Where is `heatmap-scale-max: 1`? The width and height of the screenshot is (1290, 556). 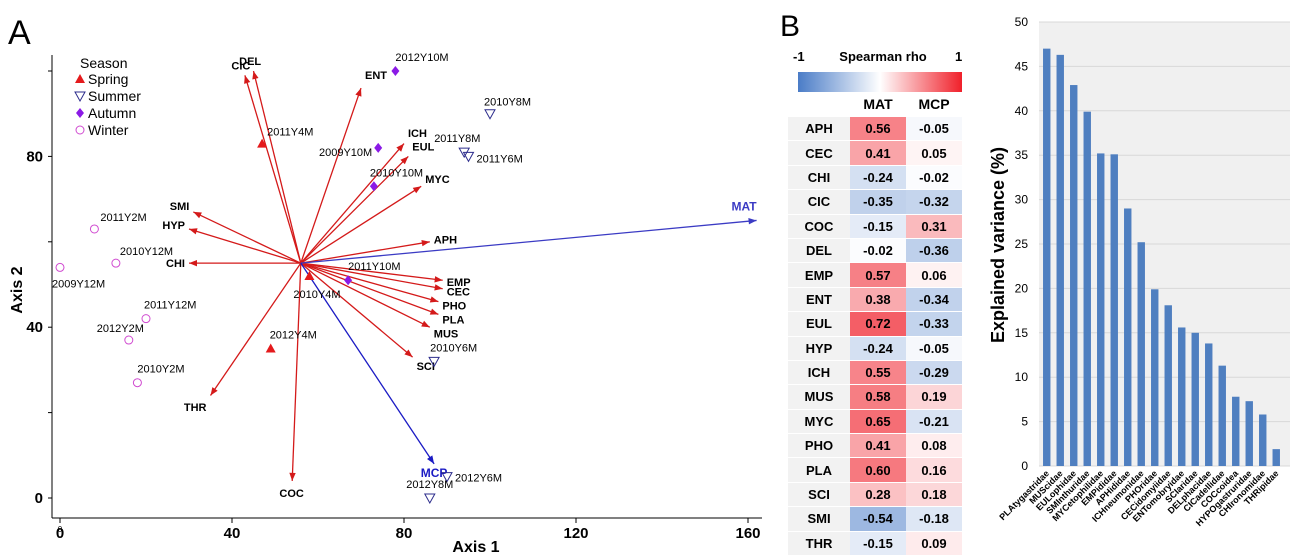
heatmap-scale-max: 1 is located at coordinates (958, 56).